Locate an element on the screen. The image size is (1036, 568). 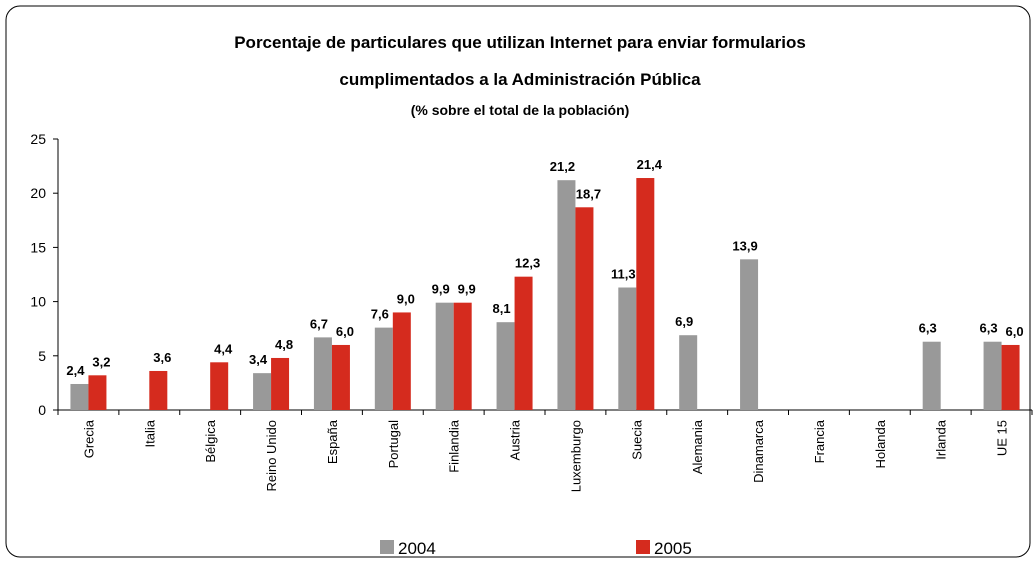
value-label: 8,1 is located at coordinates (502, 308).